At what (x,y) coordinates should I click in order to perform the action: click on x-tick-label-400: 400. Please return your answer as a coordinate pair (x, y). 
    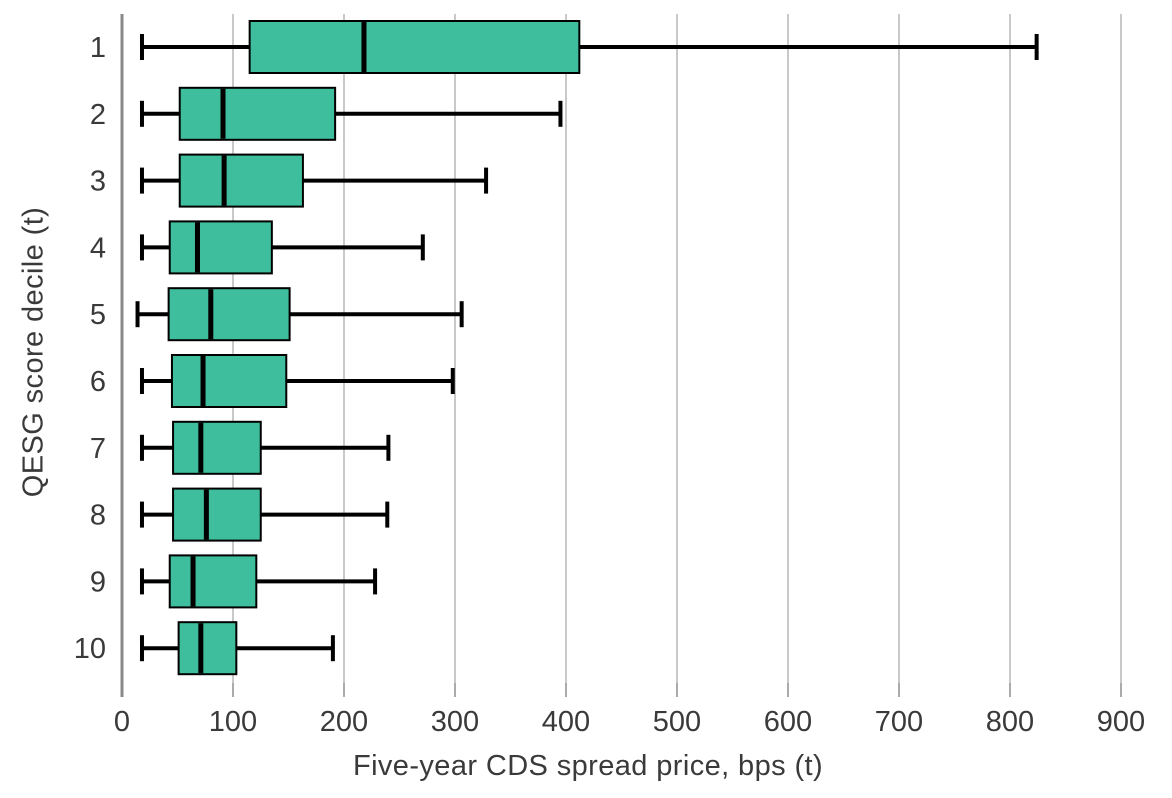
    Looking at the image, I should click on (566, 722).